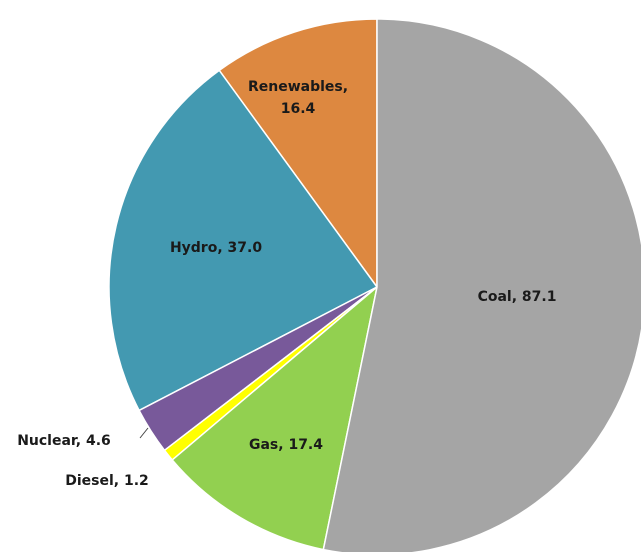 The height and width of the screenshot is (552, 641). I want to click on data-label: Gas, 17.4, so click(285, 445).